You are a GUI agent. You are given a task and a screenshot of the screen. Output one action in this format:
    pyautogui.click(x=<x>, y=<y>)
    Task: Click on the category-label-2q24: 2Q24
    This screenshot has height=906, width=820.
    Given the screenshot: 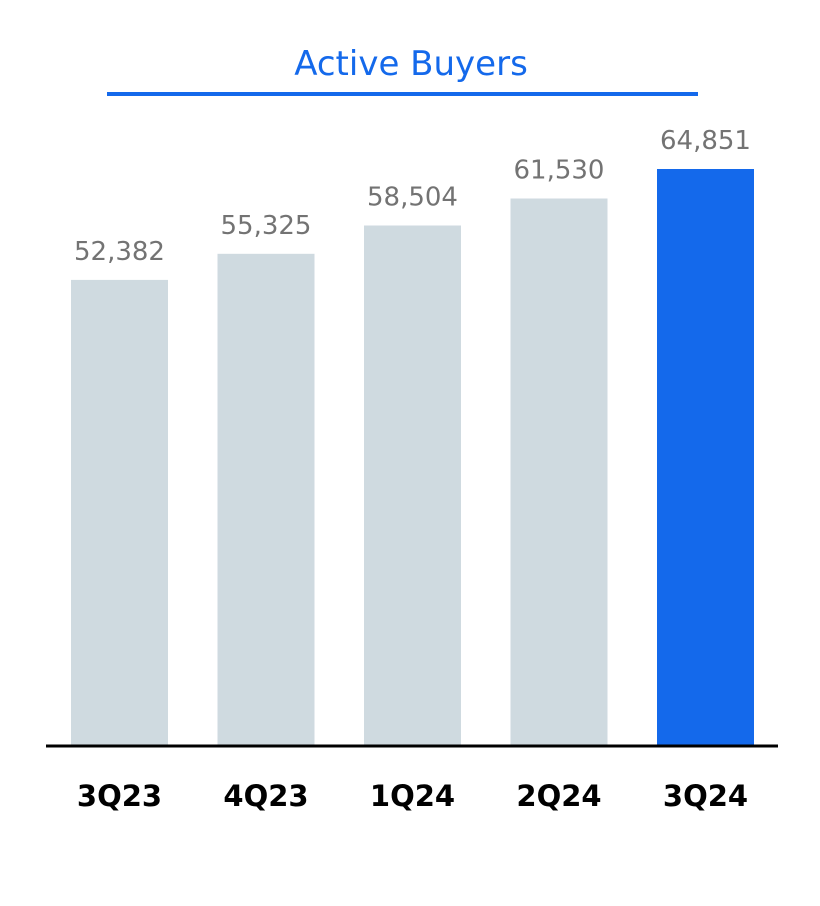 What is the action you would take?
    pyautogui.click(x=558, y=796)
    